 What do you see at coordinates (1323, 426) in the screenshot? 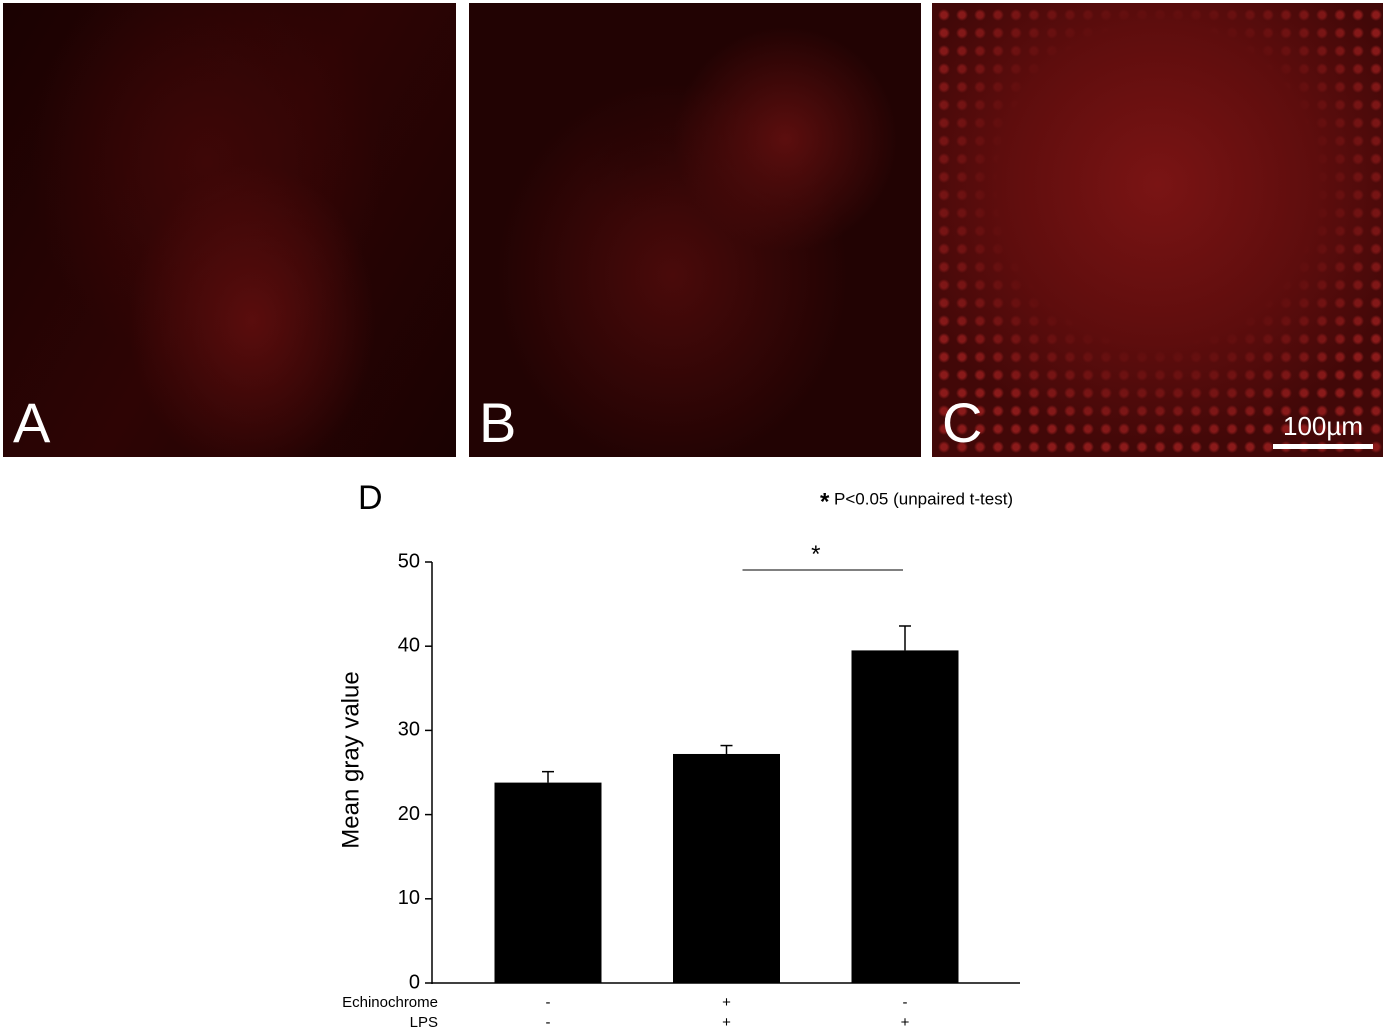
I see `scale-label: 100µm` at bounding box center [1323, 426].